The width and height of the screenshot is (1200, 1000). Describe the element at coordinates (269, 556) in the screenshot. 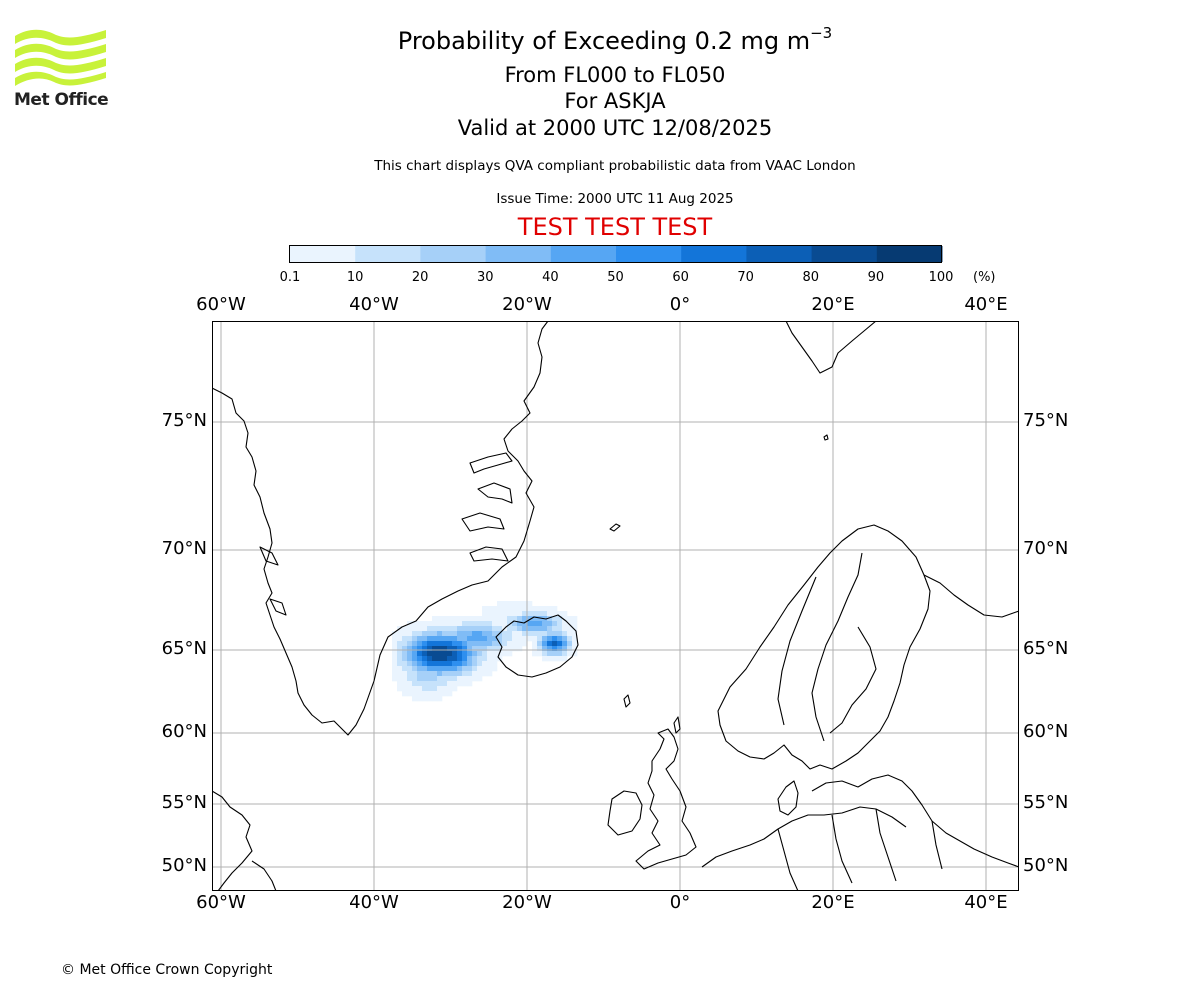

I see `greenland-fjord` at that location.